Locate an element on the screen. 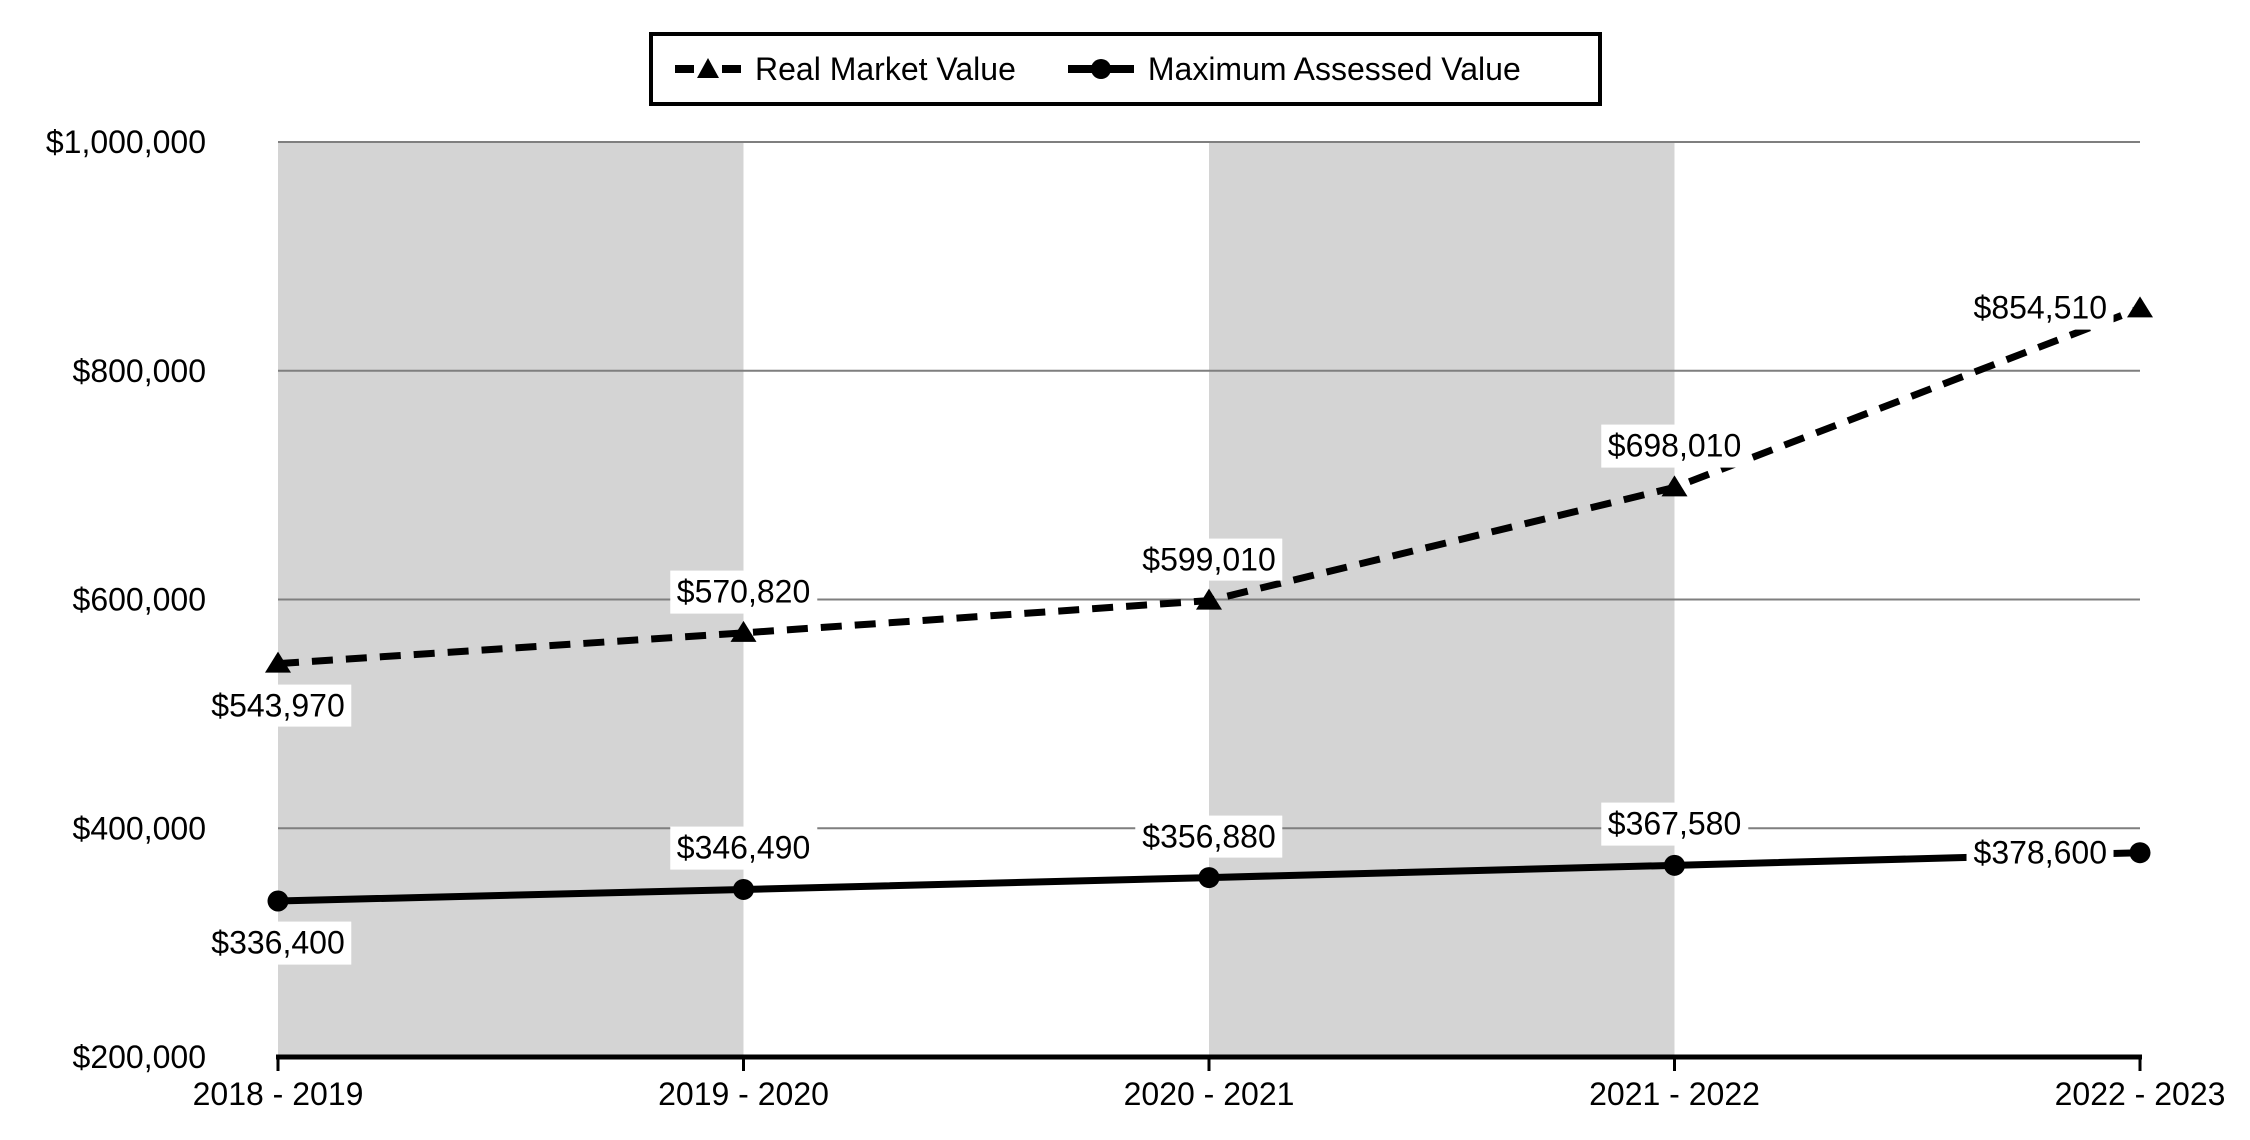  y-axis-tick-label: $600,000 is located at coordinates (139, 600).